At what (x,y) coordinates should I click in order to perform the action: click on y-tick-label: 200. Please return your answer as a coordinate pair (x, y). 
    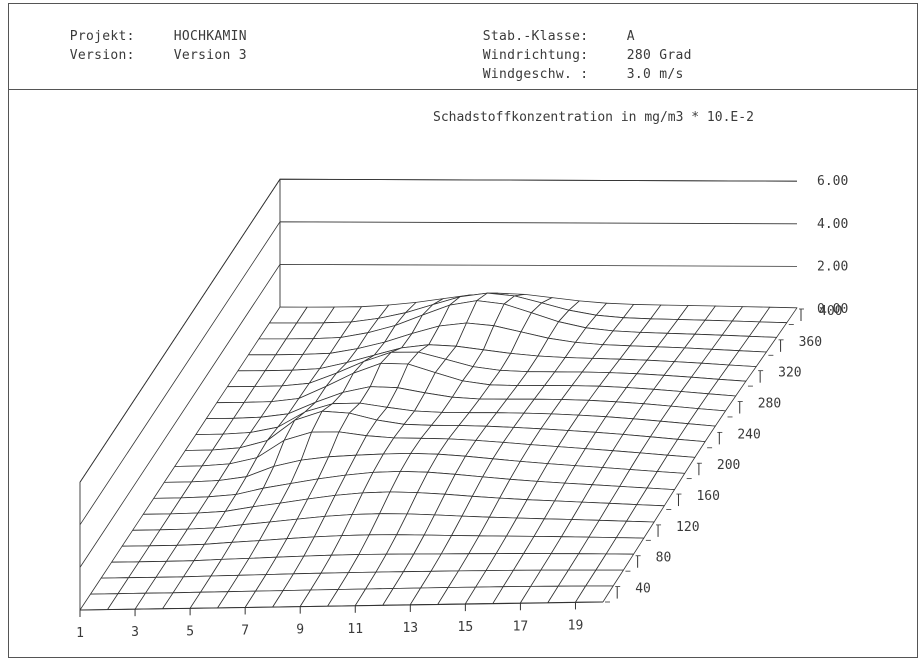
    Looking at the image, I should click on (728, 465).